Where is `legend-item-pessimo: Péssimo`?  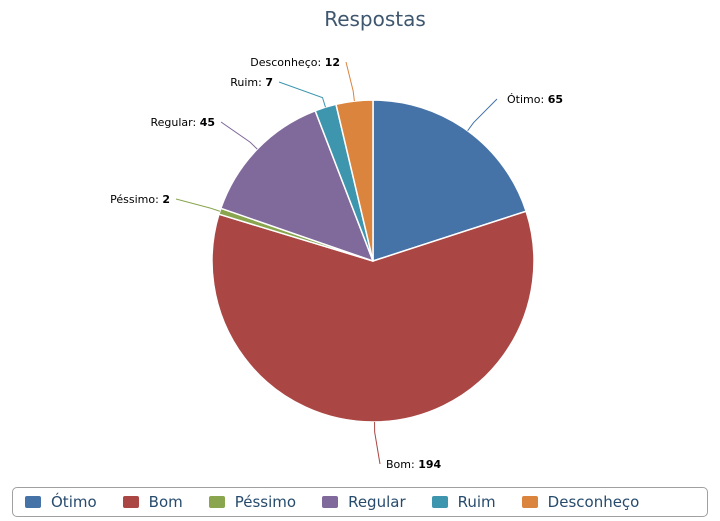
legend-item-pessimo: Péssimo is located at coordinates (252, 502).